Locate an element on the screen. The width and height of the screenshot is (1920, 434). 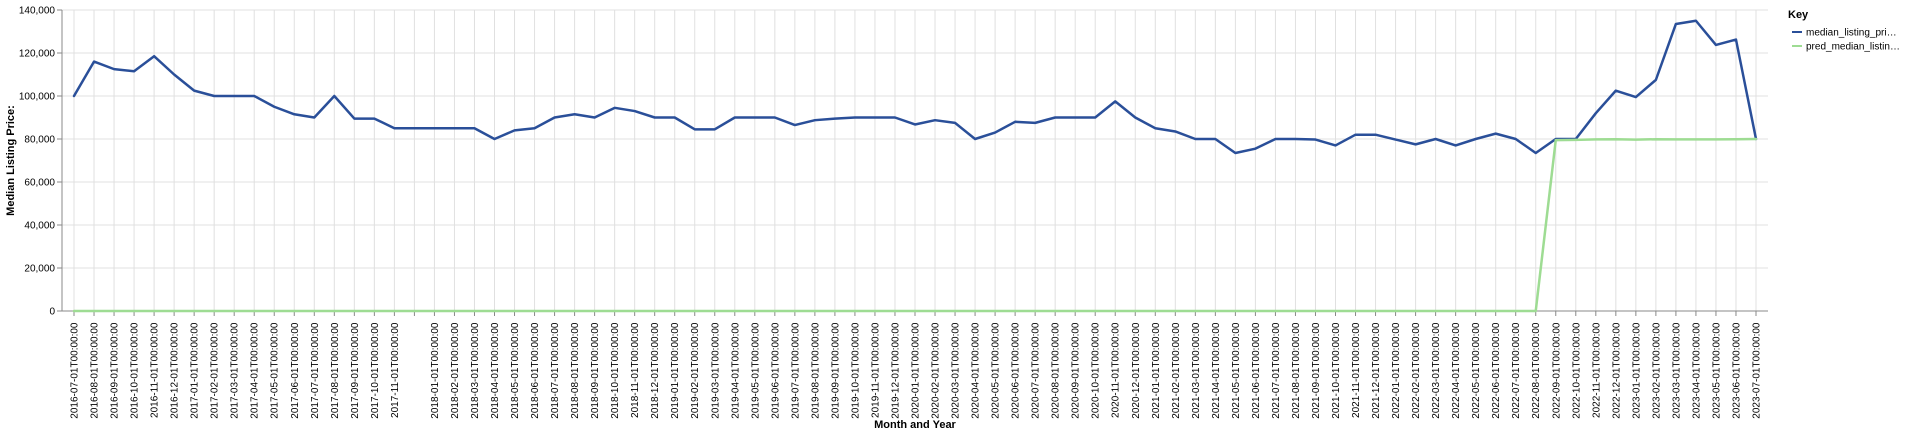
x-tick-label: 2023-04-01T00:00:00 is located at coordinates (1696, 370).